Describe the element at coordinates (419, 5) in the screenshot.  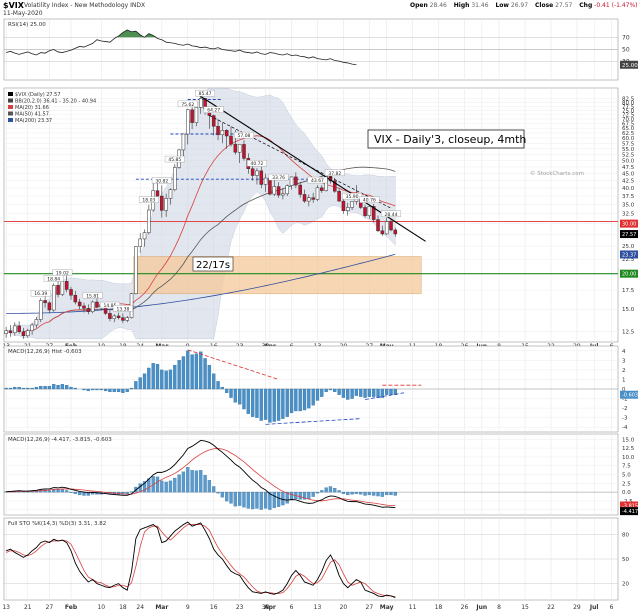
I see `ohlc-open-label: Open` at that location.